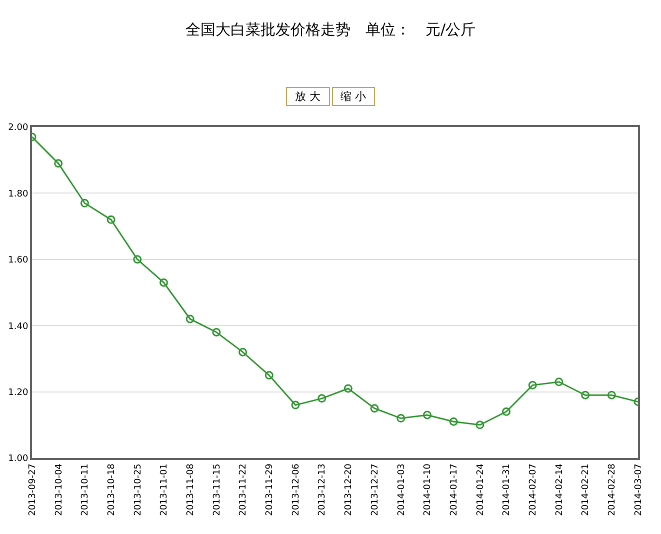 The width and height of the screenshot is (661, 534). I want to click on x-tick-label: 2013-10-18, so click(111, 489).